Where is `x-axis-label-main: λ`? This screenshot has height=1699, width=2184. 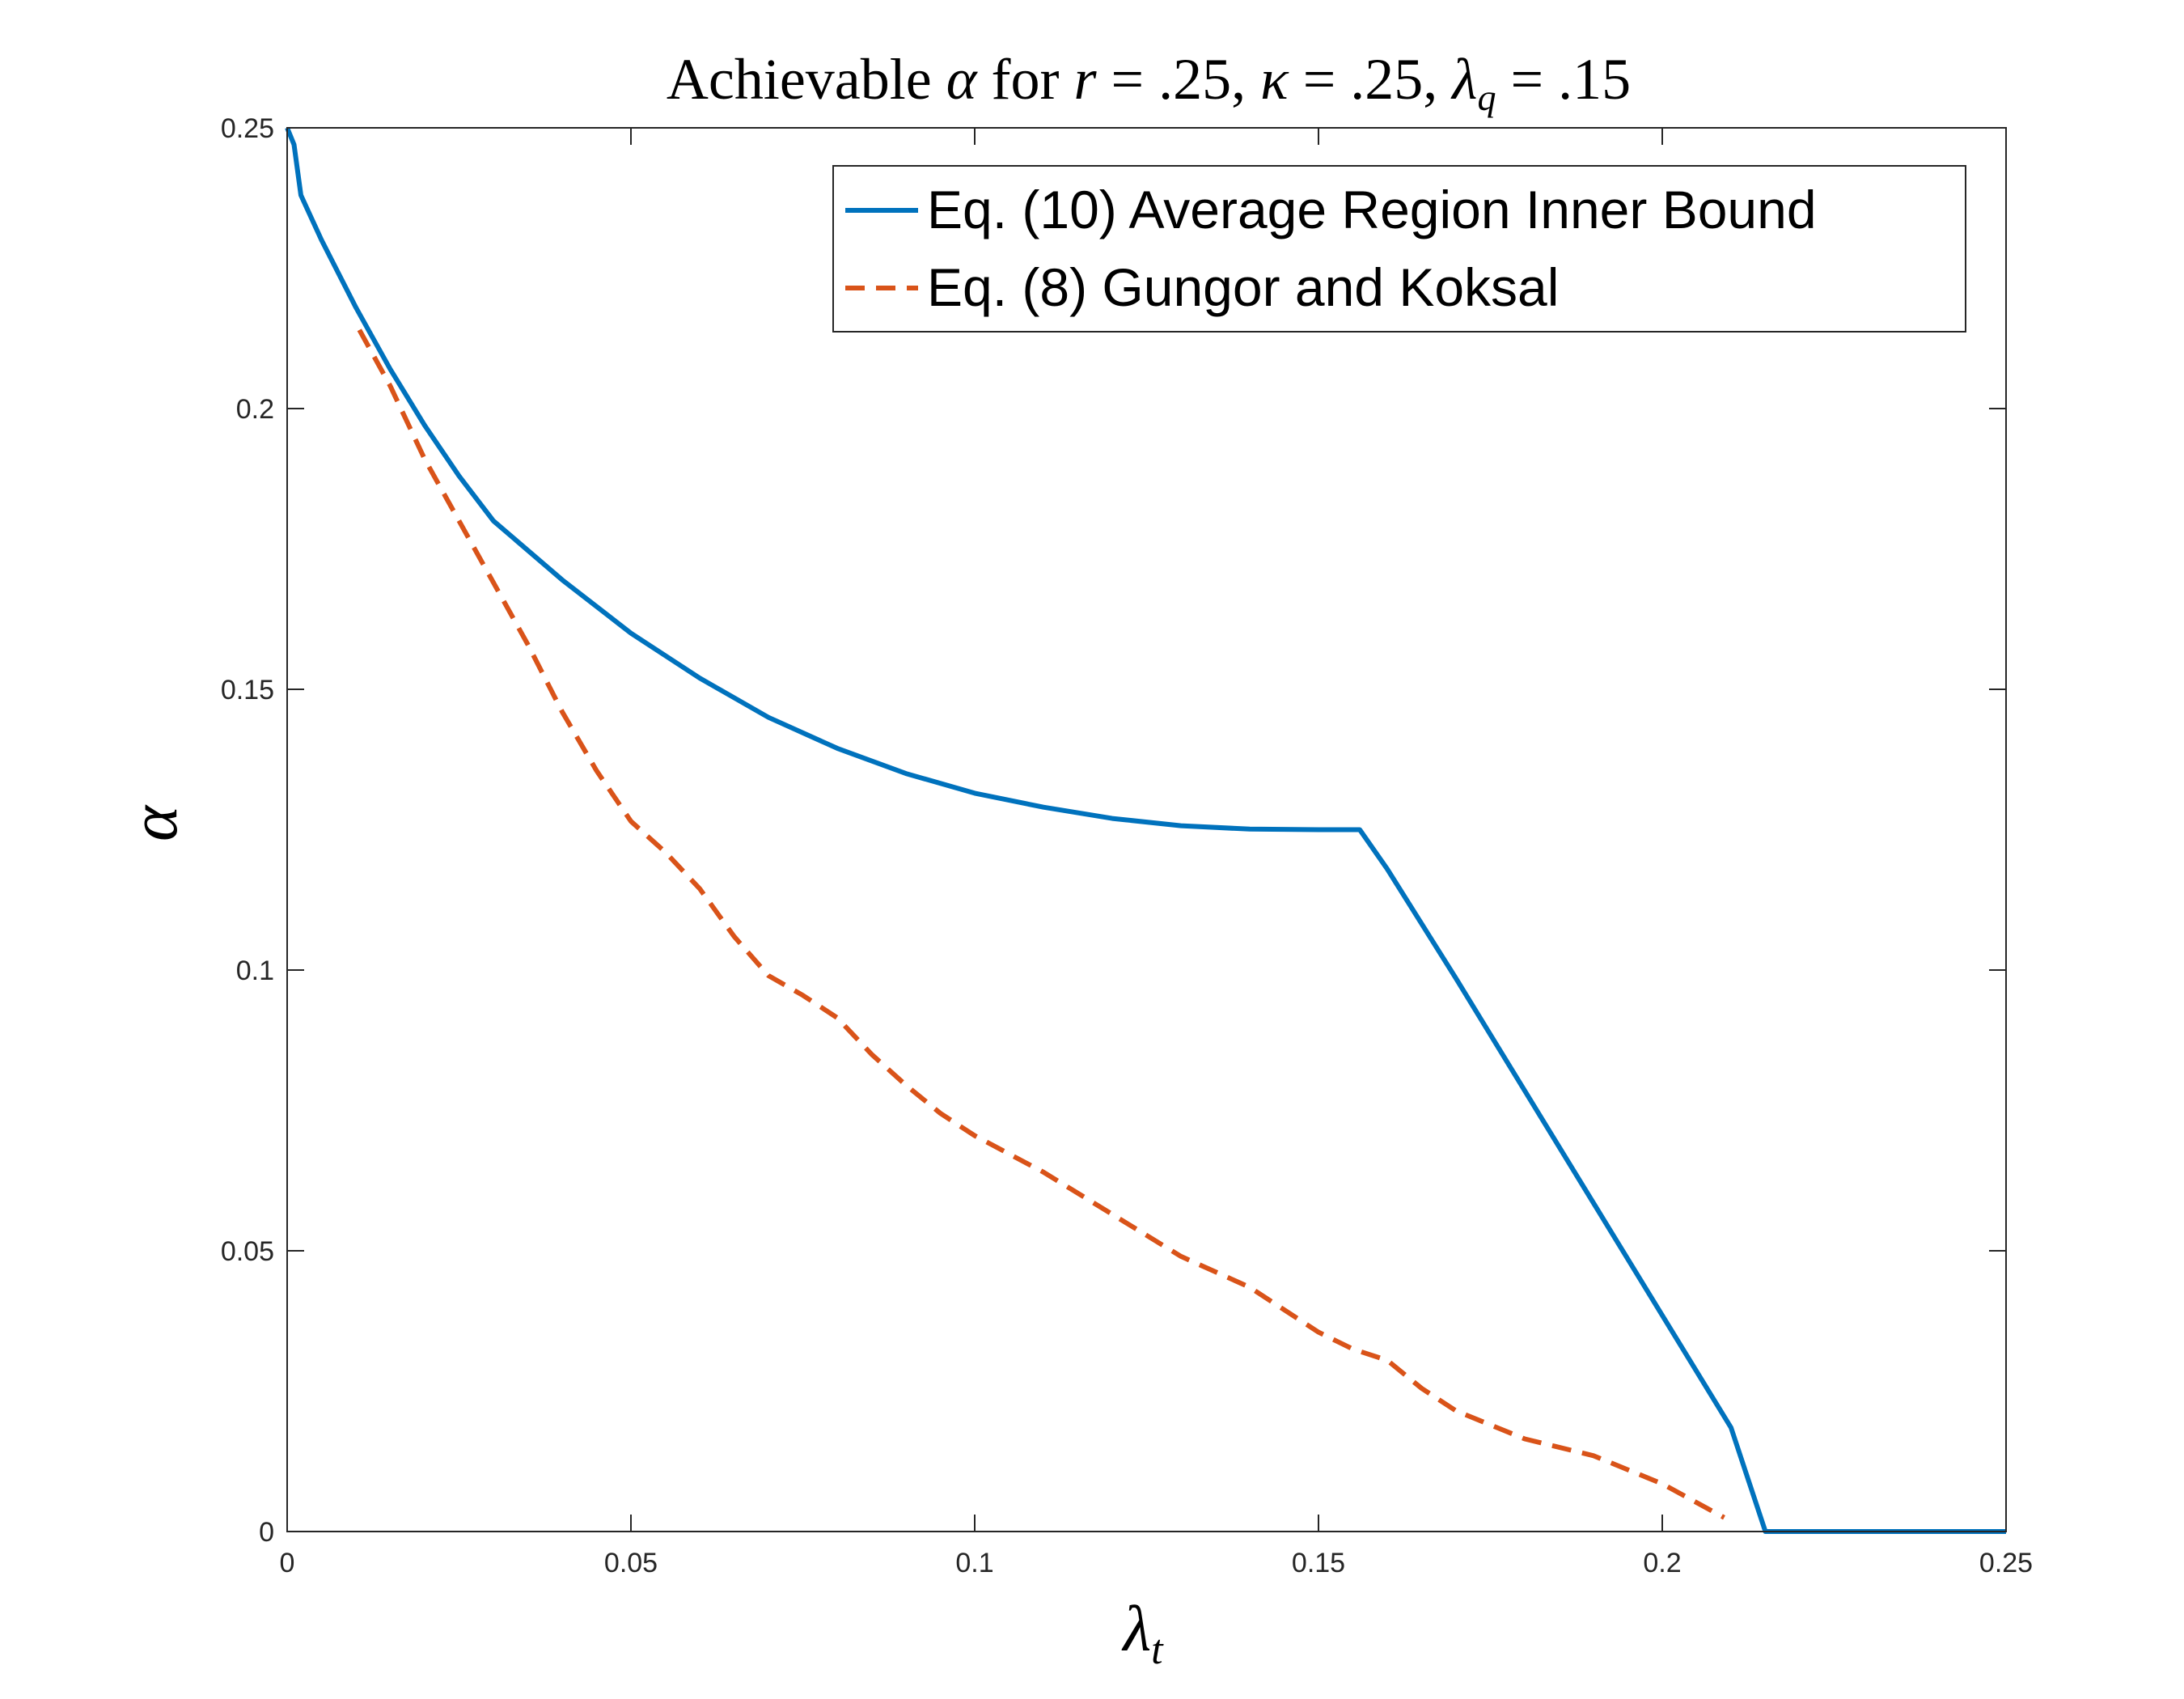
x-axis-label-main: λ is located at coordinates (1136, 1629).